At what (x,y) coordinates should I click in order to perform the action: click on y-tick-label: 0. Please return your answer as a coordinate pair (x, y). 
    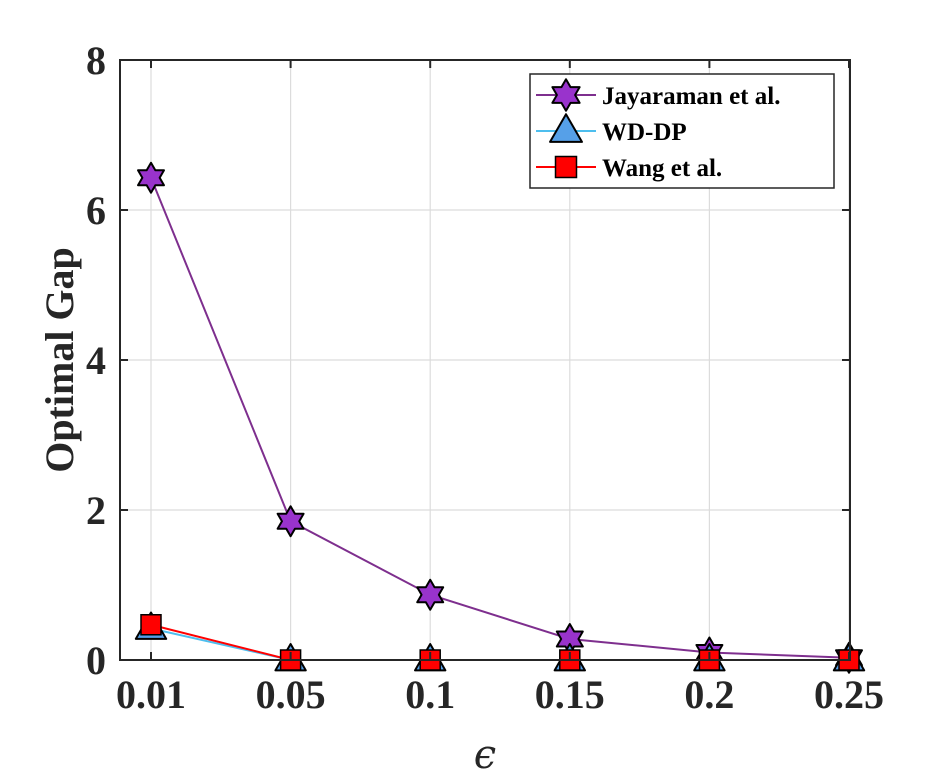
    Looking at the image, I should click on (96, 660).